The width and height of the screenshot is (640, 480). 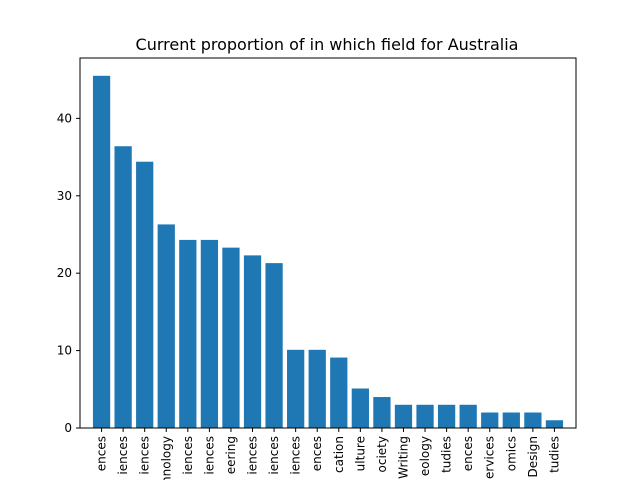 I want to click on x-tick-label: Writing, so click(x=403, y=457).